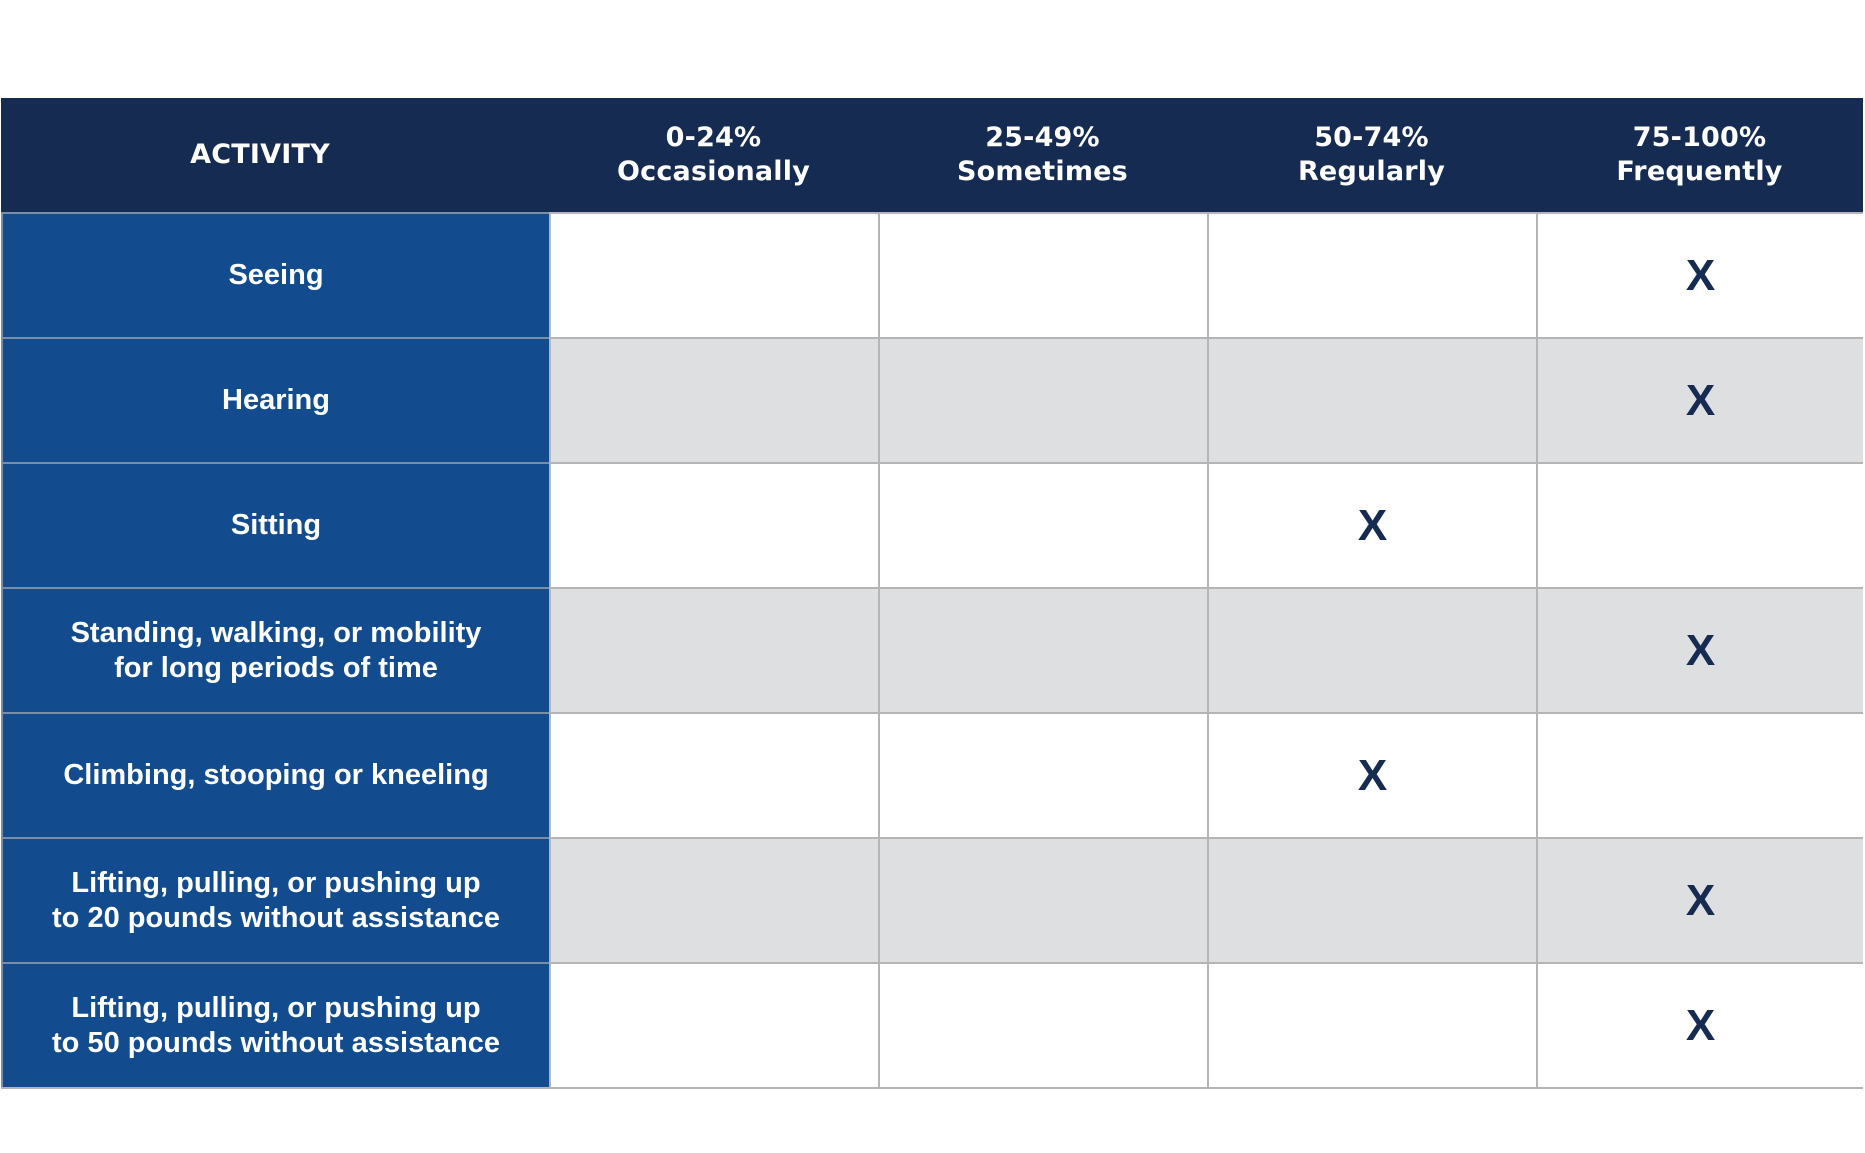 This screenshot has width=1865, height=1153. I want to click on header-occasionally: 0-24% Occasionally, so click(713, 155).